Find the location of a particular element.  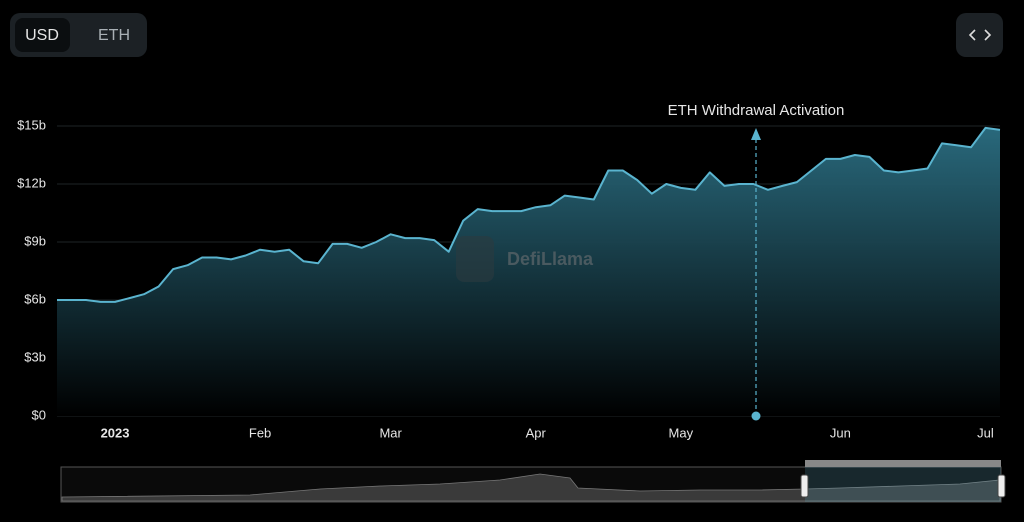

watermark: DefiLlama is located at coordinates (550, 259).